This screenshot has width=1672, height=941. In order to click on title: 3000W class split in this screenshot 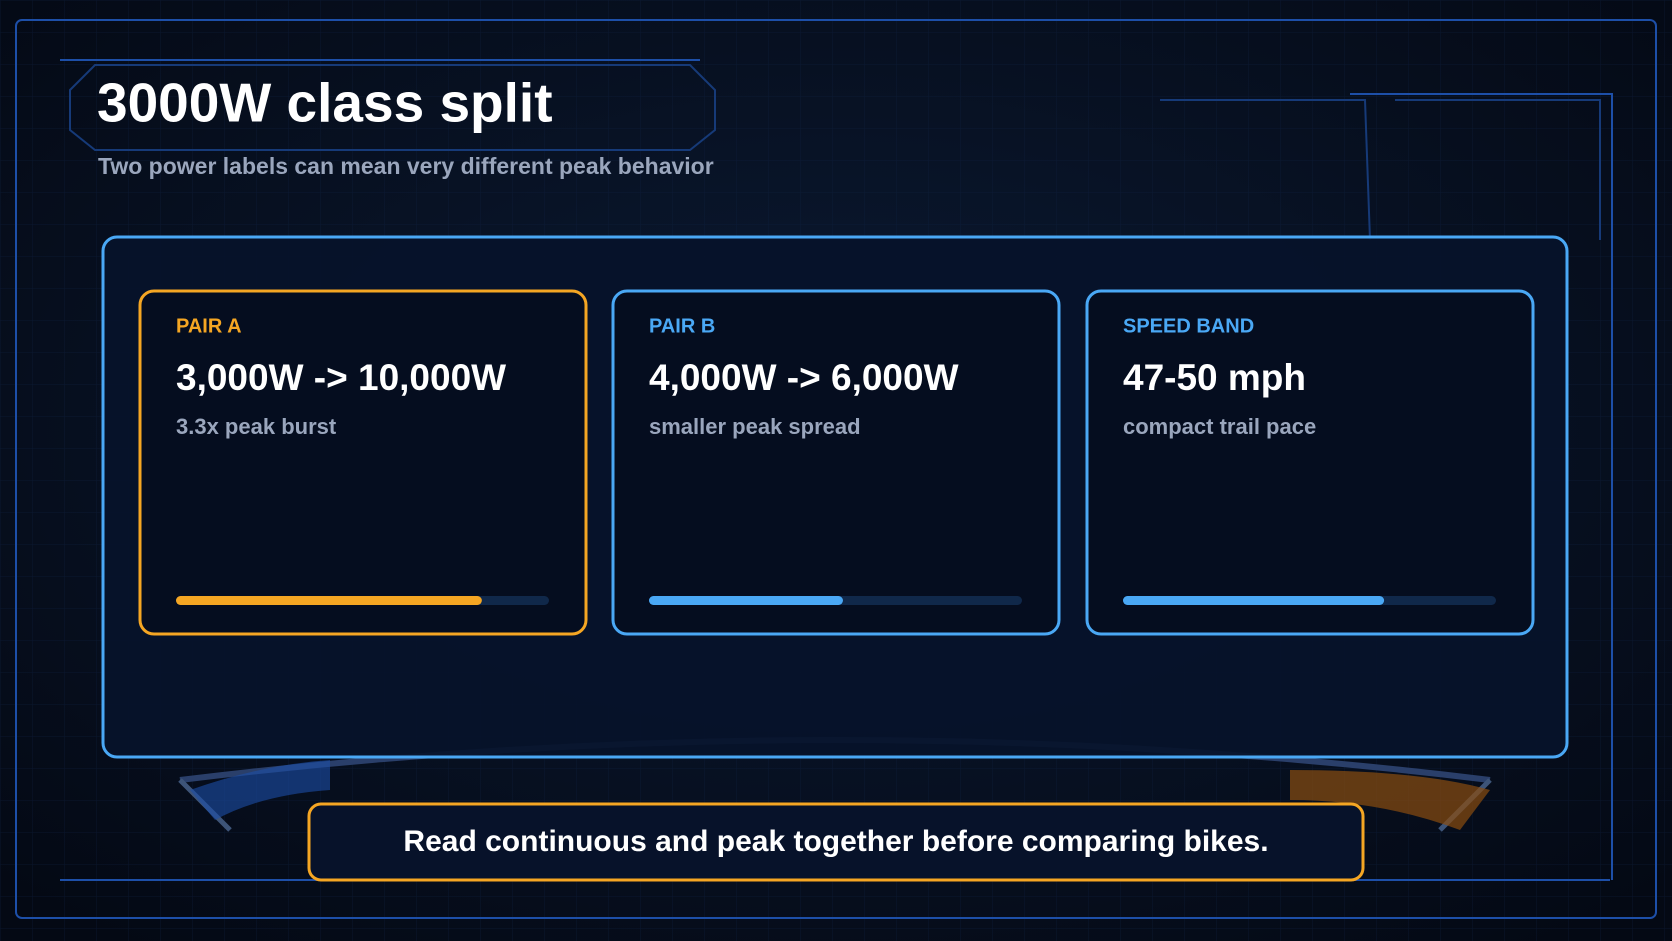, I will do `click(325, 103)`.